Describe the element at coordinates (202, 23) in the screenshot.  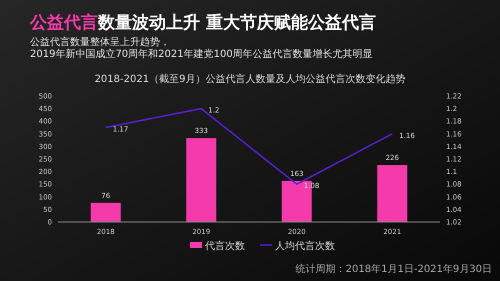
I see `chart-title: 公益代言数量波动上升 重大节庆赋能公益代言` at that location.